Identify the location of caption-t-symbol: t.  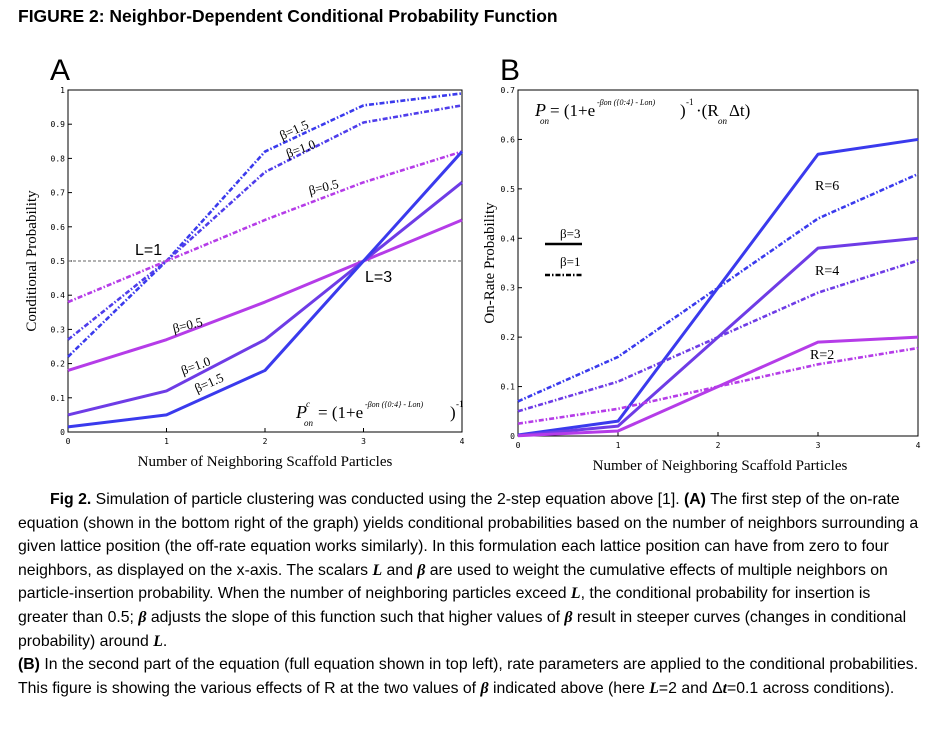
(725, 688).